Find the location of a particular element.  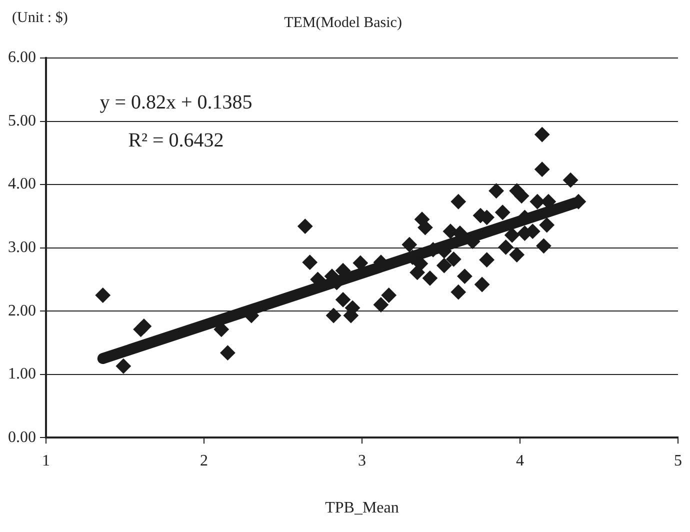

annotation: R² = 0.6432 is located at coordinates (176, 140).